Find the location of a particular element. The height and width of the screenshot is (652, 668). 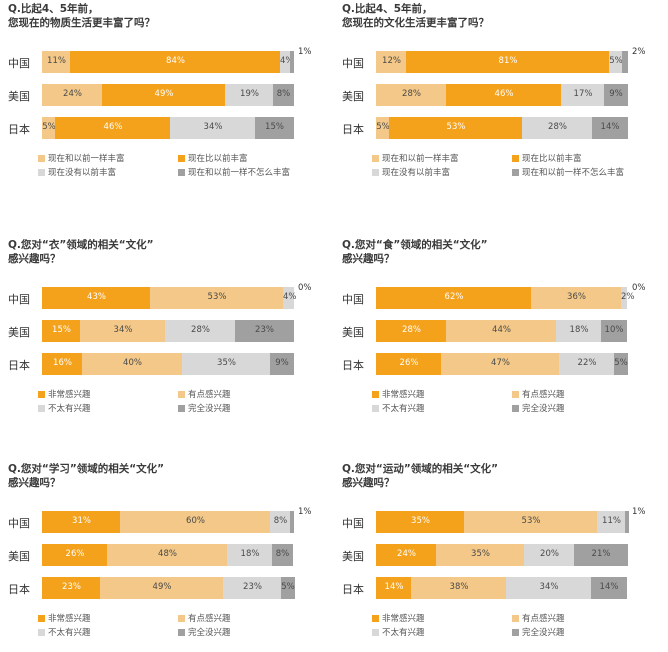

chart-row: 日本 5% 53% 28% 14% is located at coordinates (492, 128).